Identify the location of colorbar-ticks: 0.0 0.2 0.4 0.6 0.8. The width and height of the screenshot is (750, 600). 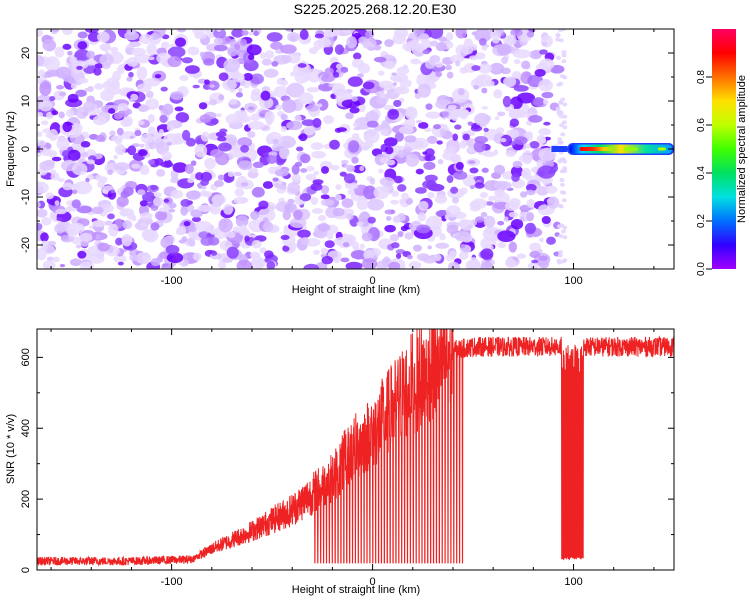
(704, 173).